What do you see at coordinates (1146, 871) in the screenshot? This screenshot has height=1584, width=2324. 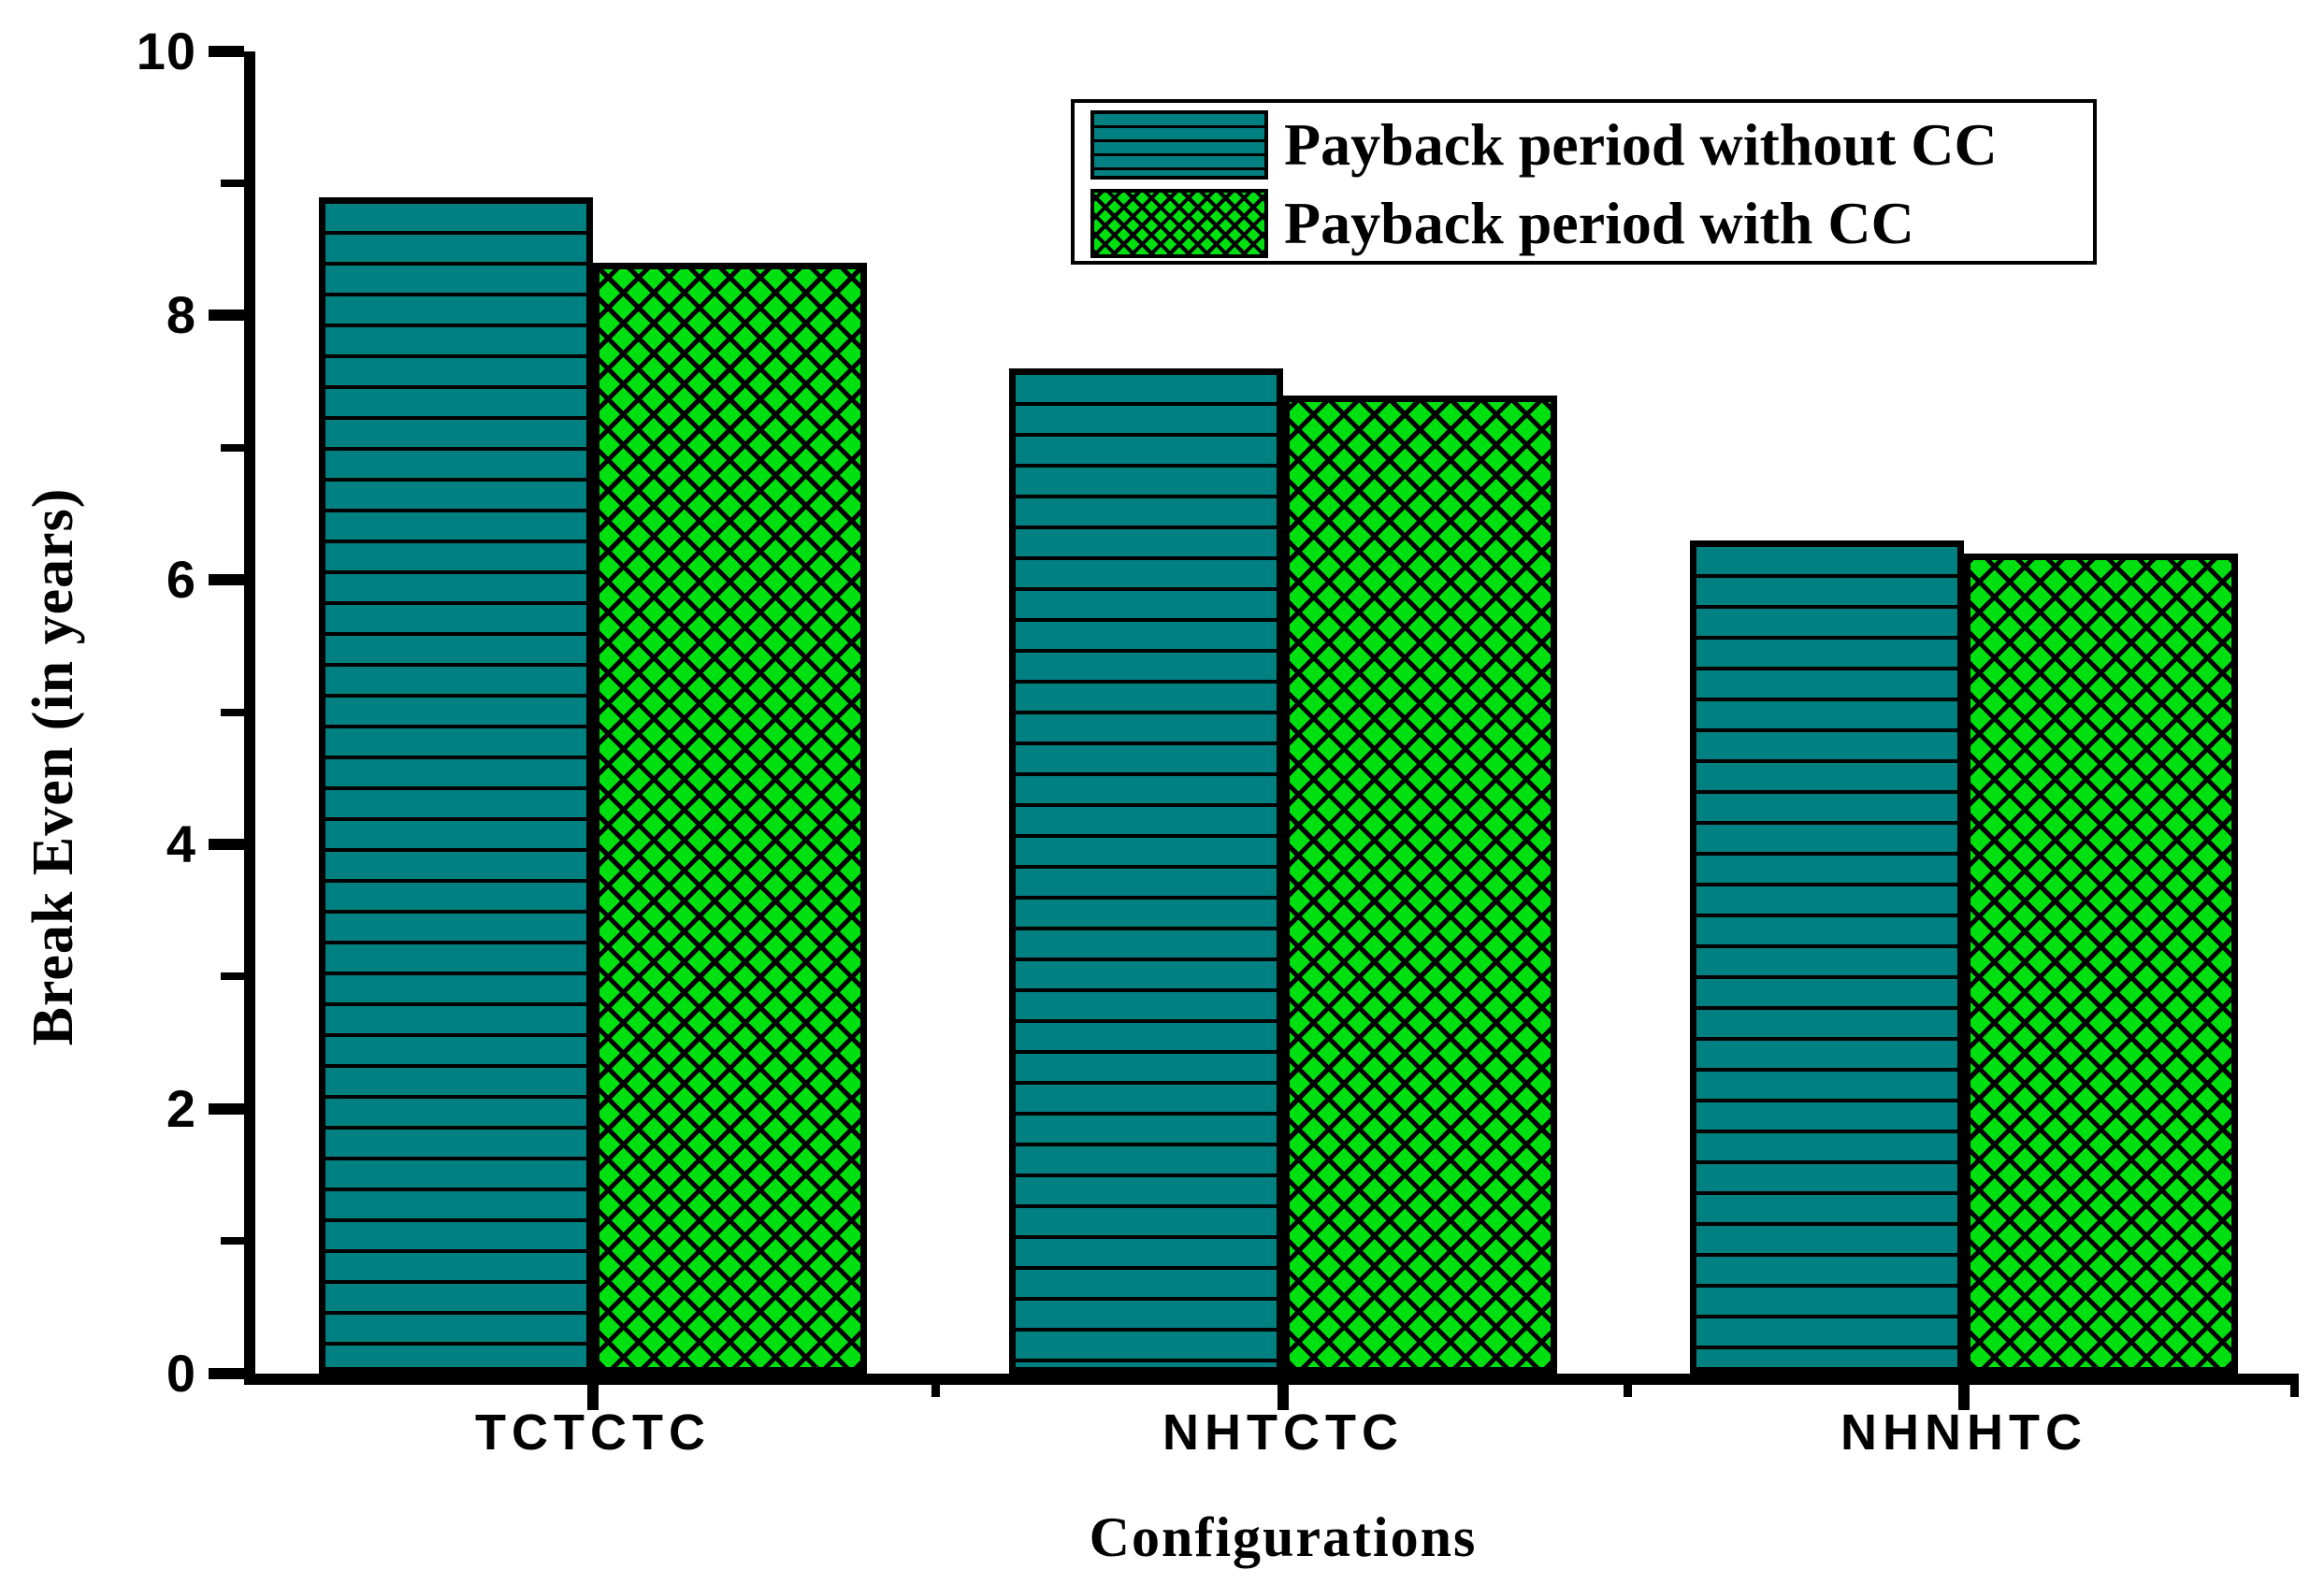 I see `bar-without-cc-nhtctc` at bounding box center [1146, 871].